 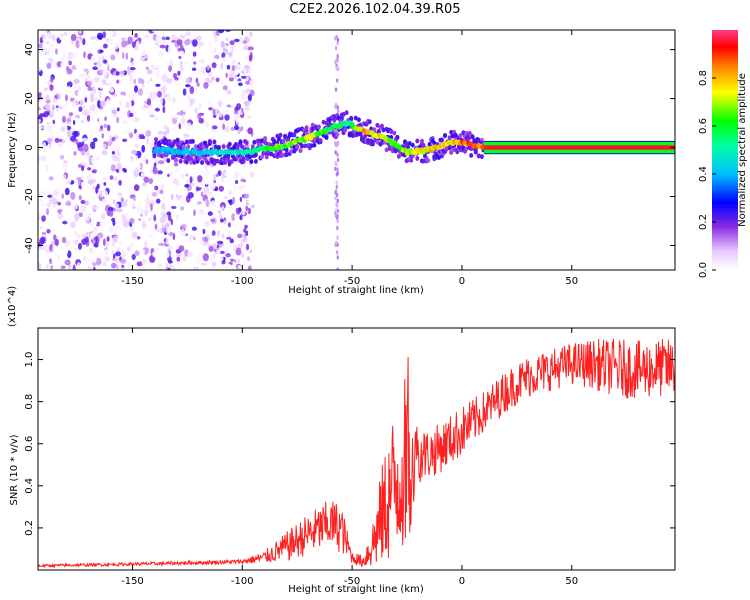 I want to click on snr-x-tick-label: 0, so click(x=462, y=581).